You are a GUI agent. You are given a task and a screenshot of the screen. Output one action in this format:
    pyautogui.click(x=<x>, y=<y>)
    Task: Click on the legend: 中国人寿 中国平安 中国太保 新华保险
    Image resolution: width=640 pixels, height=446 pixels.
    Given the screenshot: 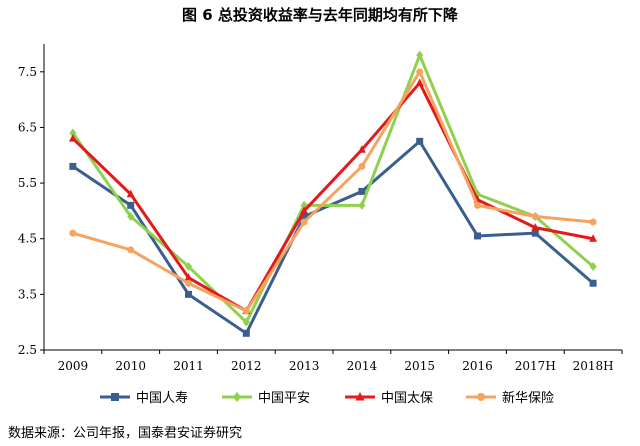 What is the action you would take?
    pyautogui.click(x=327, y=398)
    